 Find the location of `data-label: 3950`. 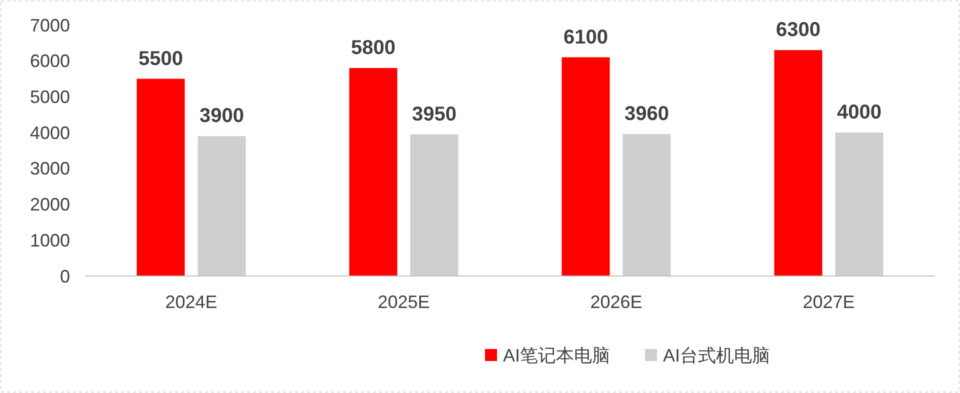

data-label: 3950 is located at coordinates (434, 114).